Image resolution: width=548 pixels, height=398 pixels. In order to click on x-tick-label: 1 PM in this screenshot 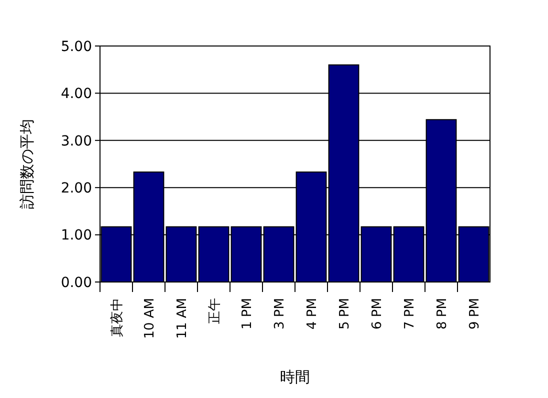, I will do `click(247, 314)`.